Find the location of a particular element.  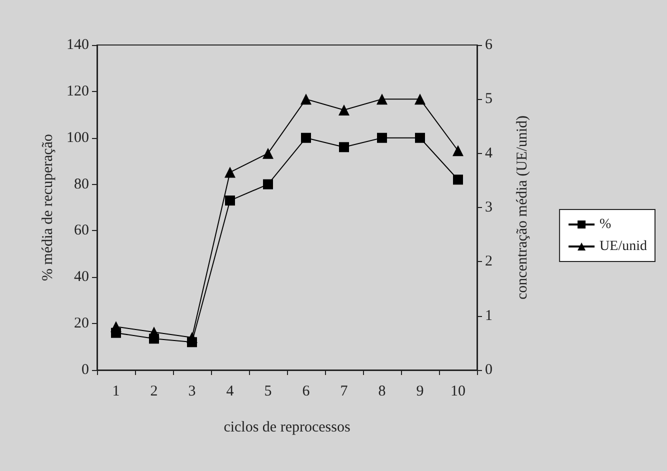

y2-tick-label: 2 is located at coordinates (488, 262).